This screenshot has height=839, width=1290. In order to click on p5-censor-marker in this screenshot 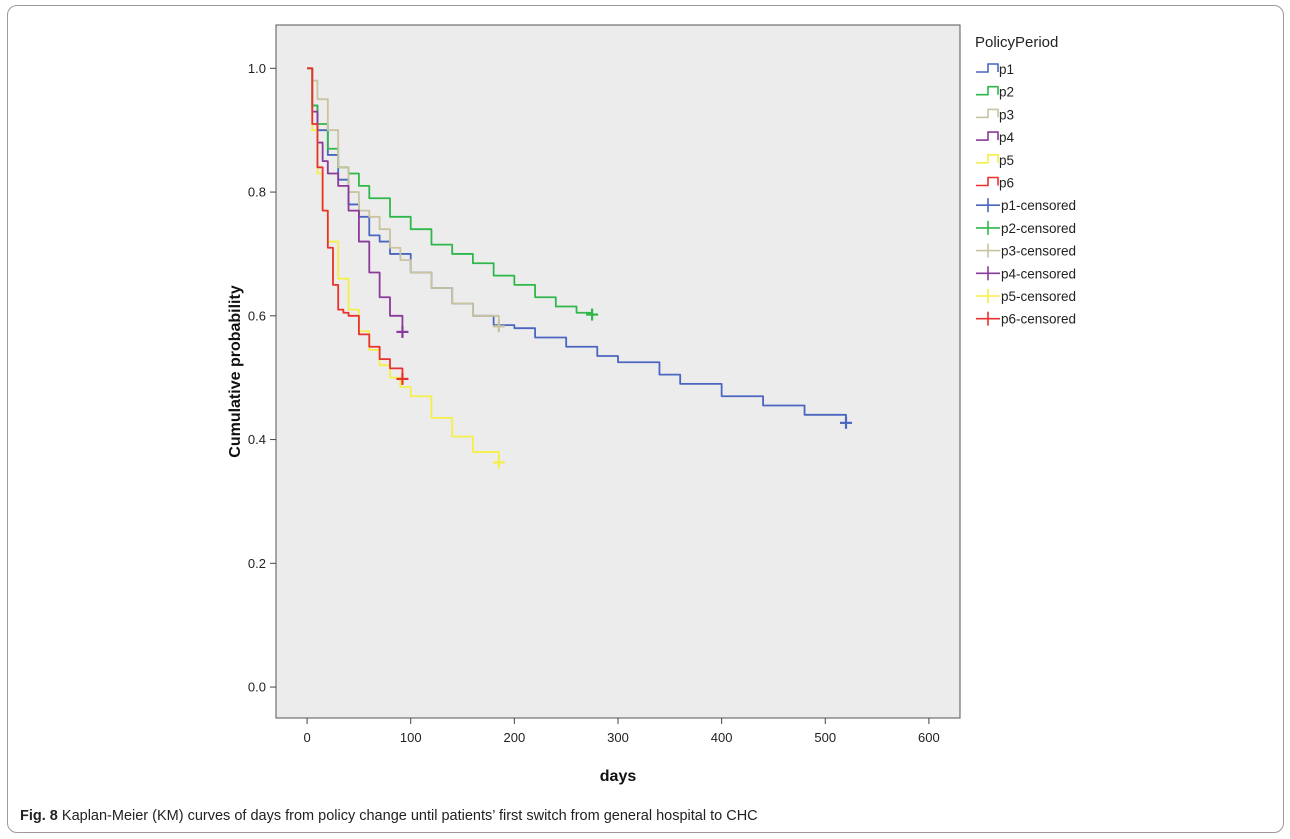, I will do `click(498, 462)`.